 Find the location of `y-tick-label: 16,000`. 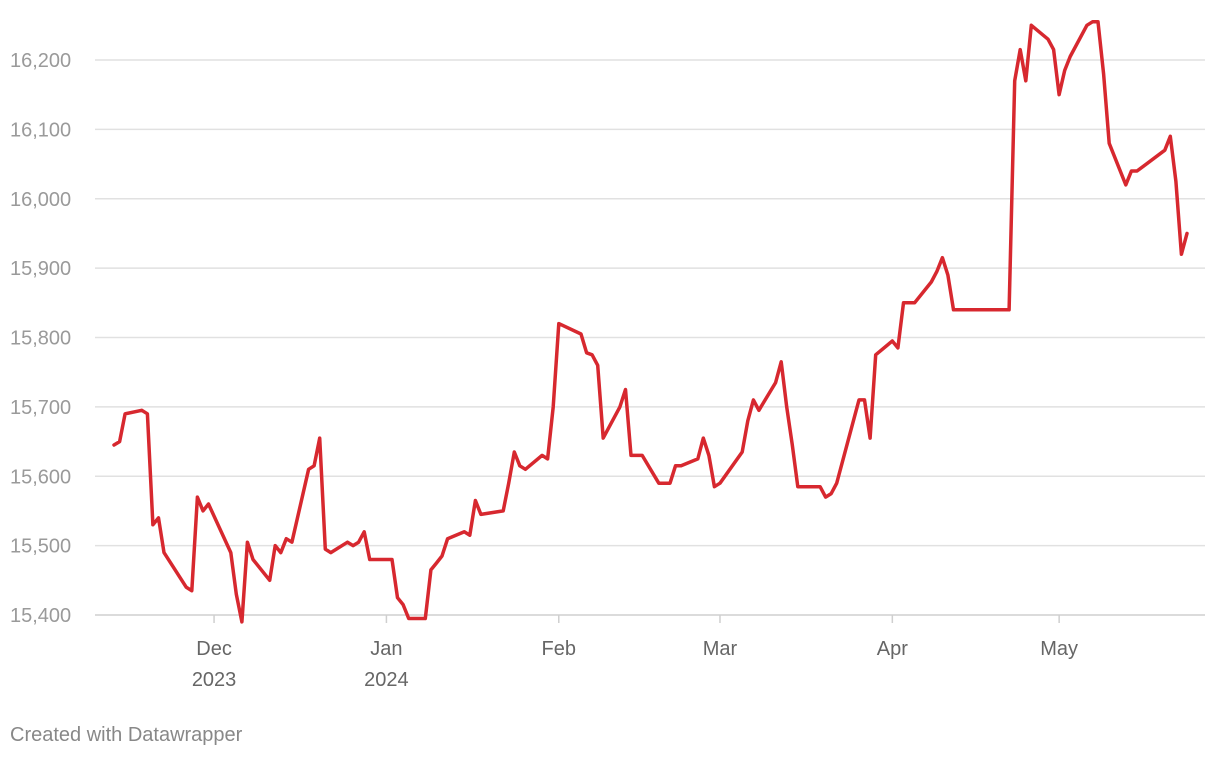

y-tick-label: 16,000 is located at coordinates (40, 200).